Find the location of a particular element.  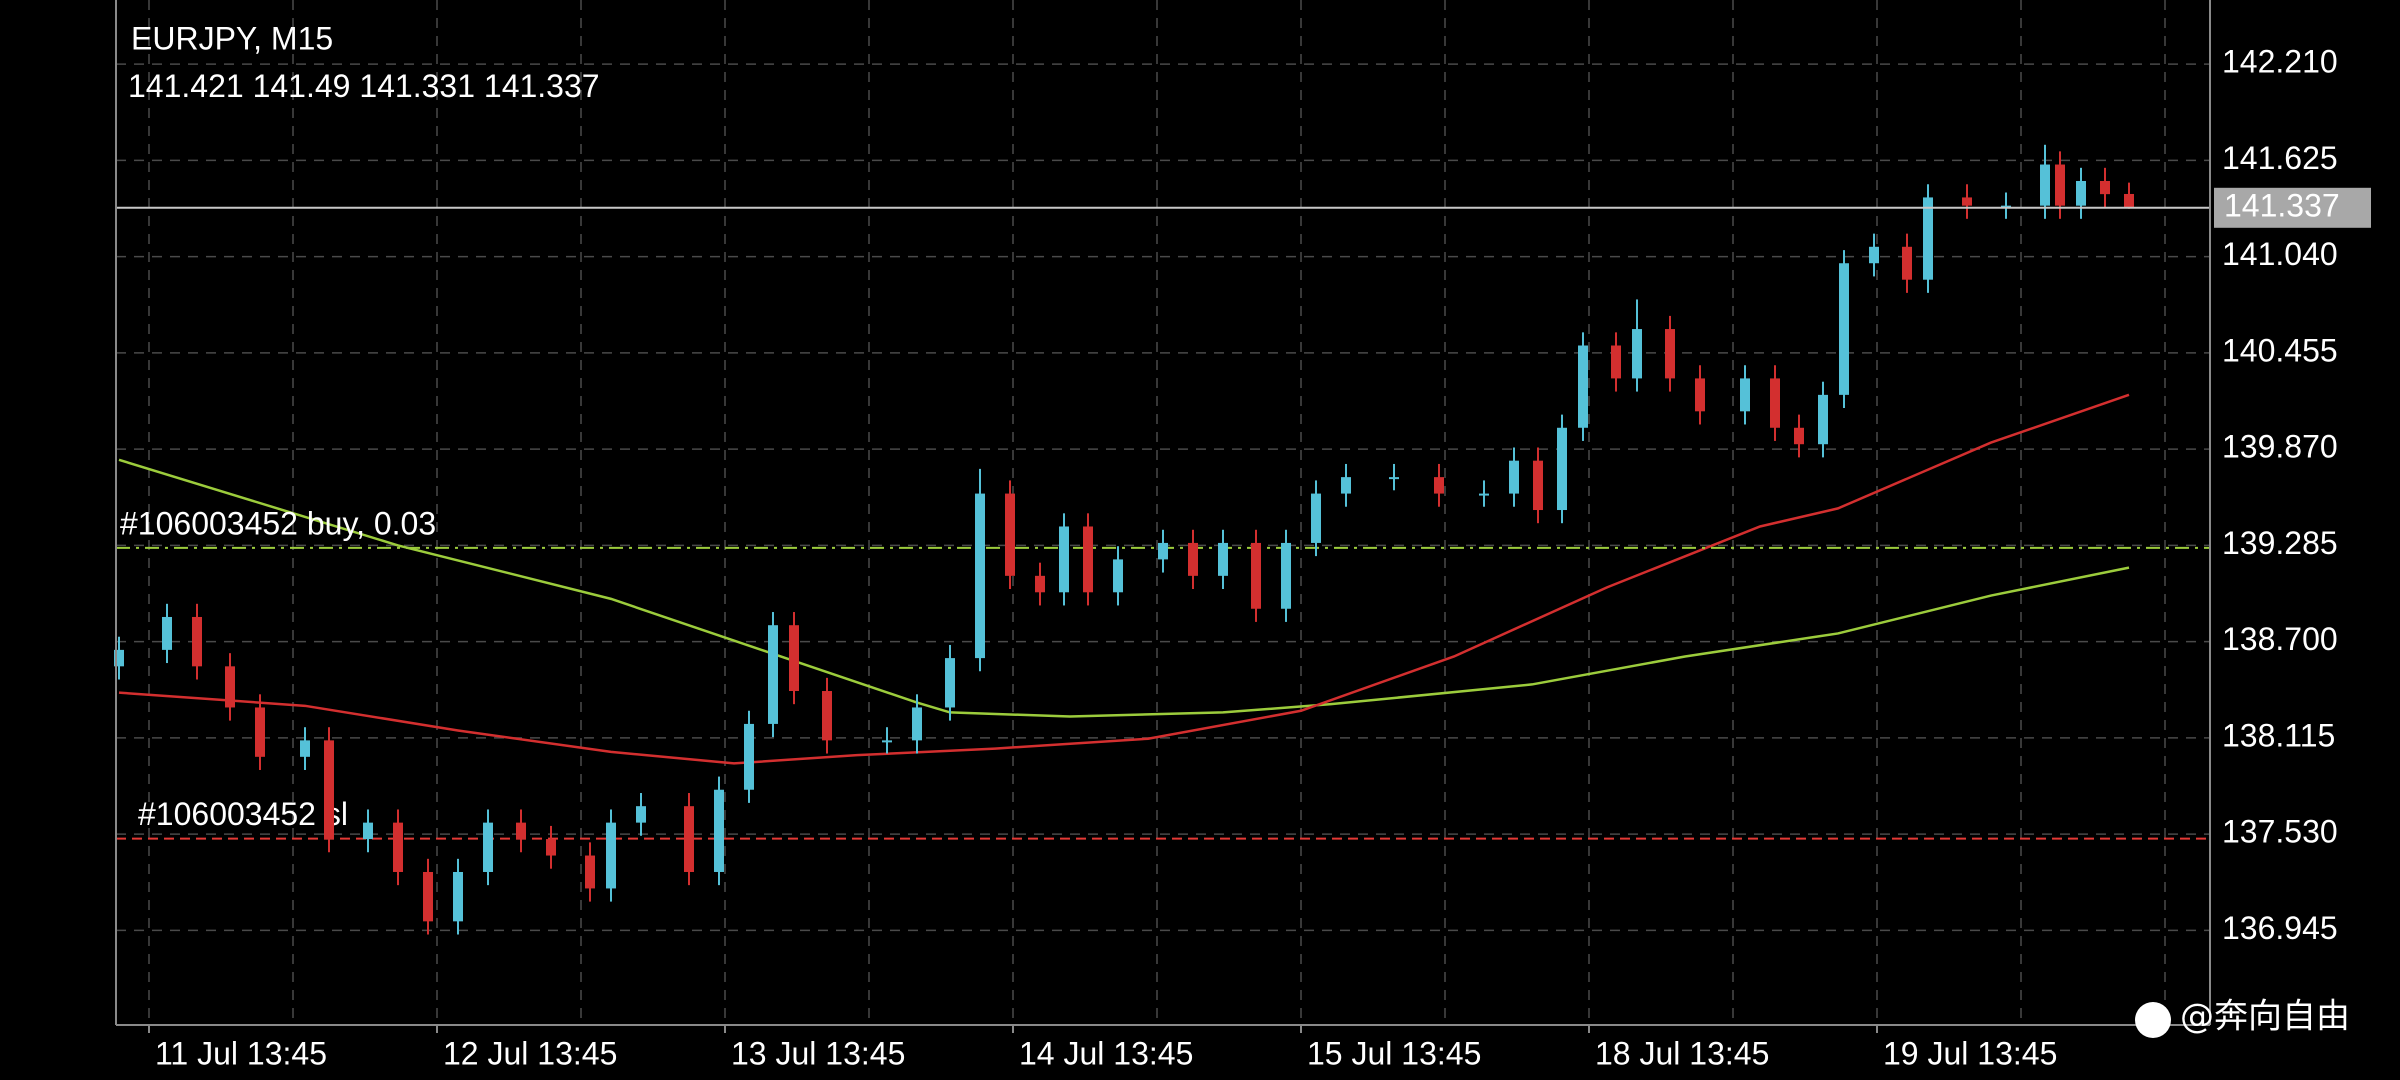

last-price-box is located at coordinates (2292, 207).